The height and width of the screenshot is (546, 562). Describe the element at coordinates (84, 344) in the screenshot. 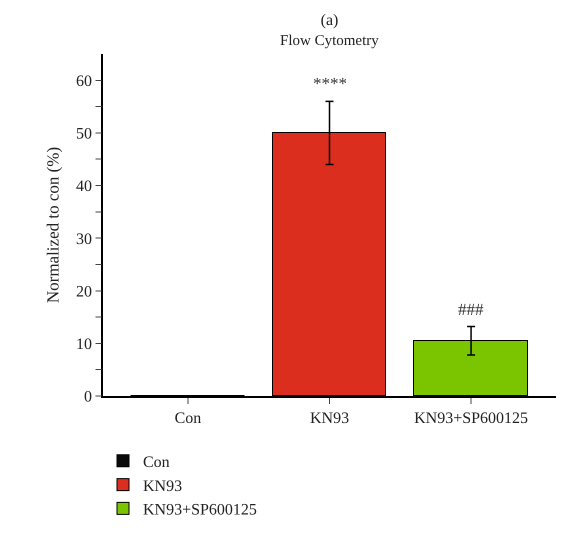

I see `y-tick-label: 10` at that location.